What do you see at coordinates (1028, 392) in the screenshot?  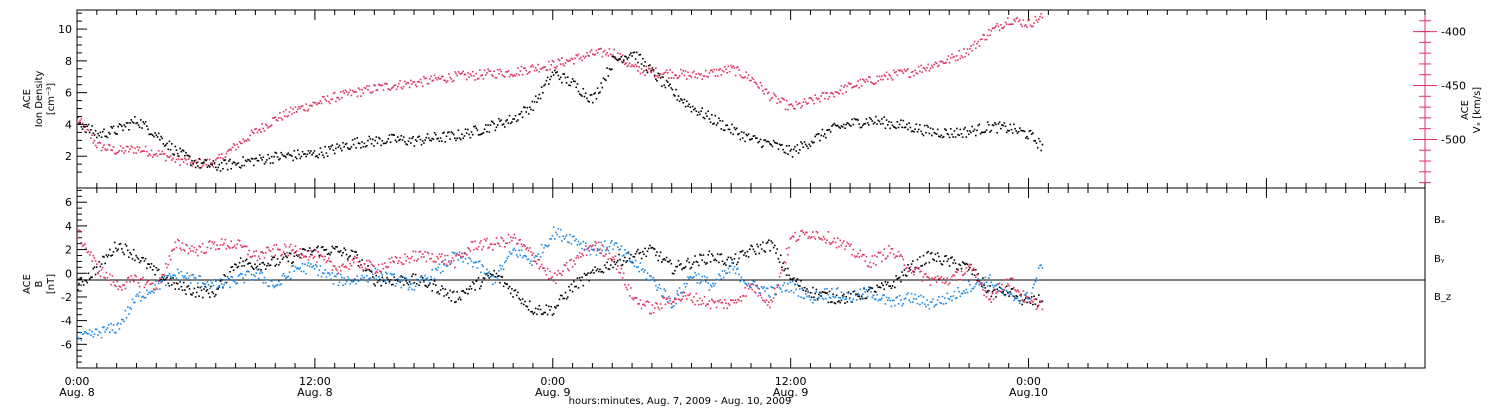 I see `x-date-label: Aug.10` at bounding box center [1028, 392].